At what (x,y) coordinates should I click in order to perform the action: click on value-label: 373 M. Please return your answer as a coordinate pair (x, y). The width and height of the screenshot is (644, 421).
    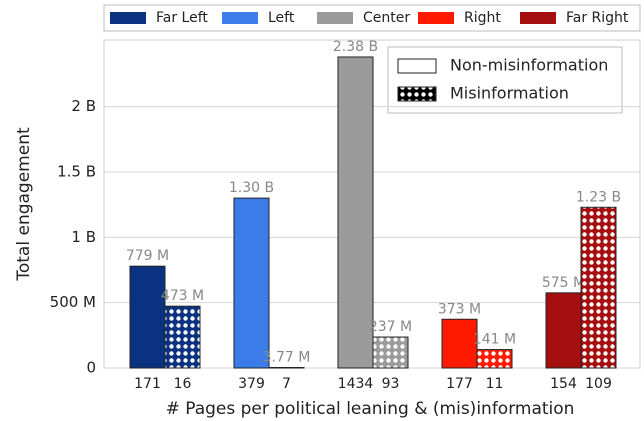
    Looking at the image, I should click on (459, 309).